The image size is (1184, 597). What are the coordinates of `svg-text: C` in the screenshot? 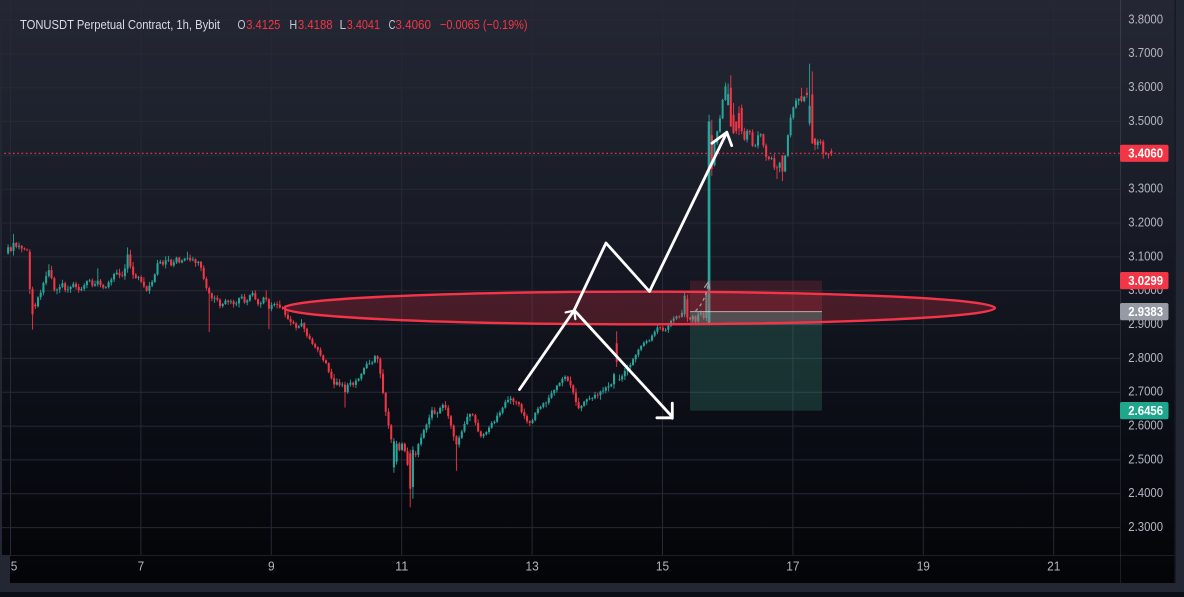 It's located at (392, 24).